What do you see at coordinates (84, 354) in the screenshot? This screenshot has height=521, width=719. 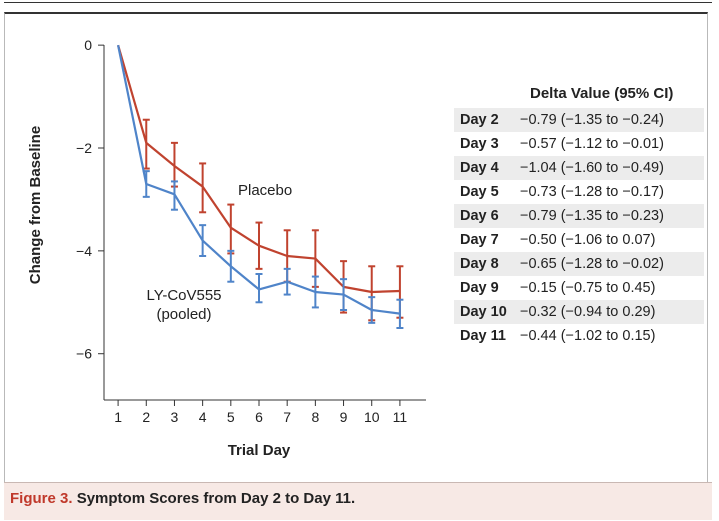 I see `y-tick-label: −6` at bounding box center [84, 354].